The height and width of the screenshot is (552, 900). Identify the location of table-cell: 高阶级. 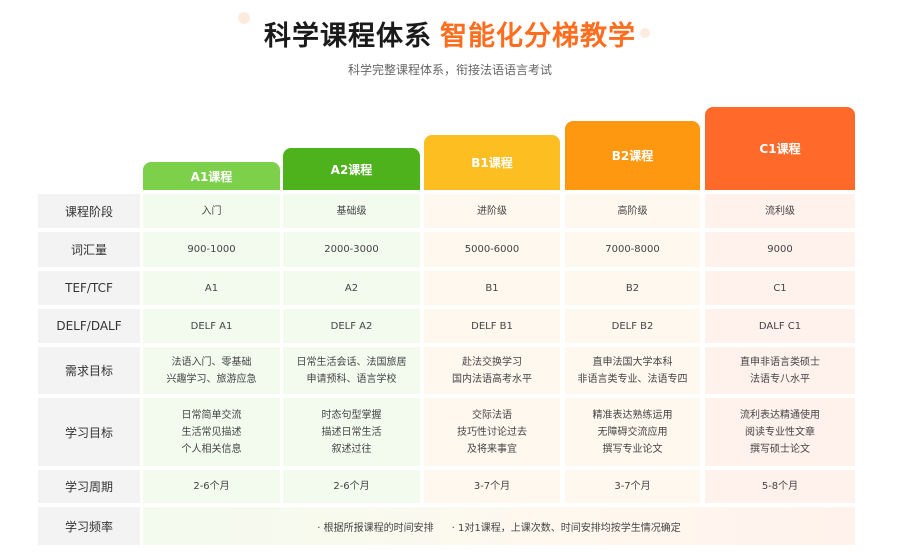
(632, 211).